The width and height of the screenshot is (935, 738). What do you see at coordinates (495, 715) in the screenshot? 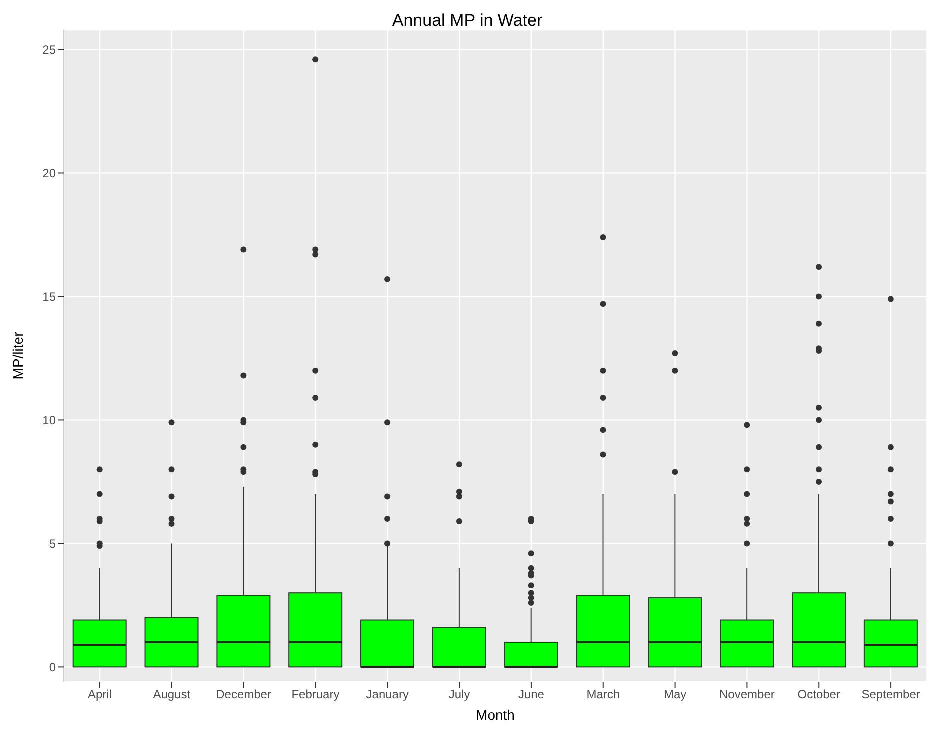
I see `x-axis-title: Month` at bounding box center [495, 715].